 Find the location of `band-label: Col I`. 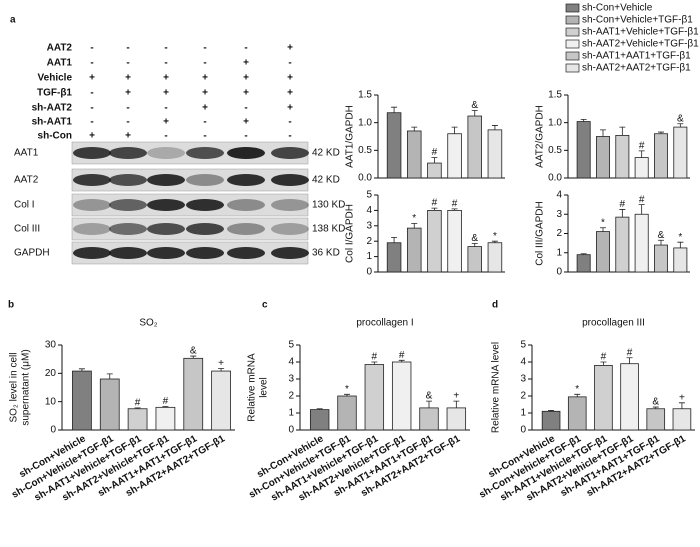

band-label: Col I is located at coordinates (24, 205).